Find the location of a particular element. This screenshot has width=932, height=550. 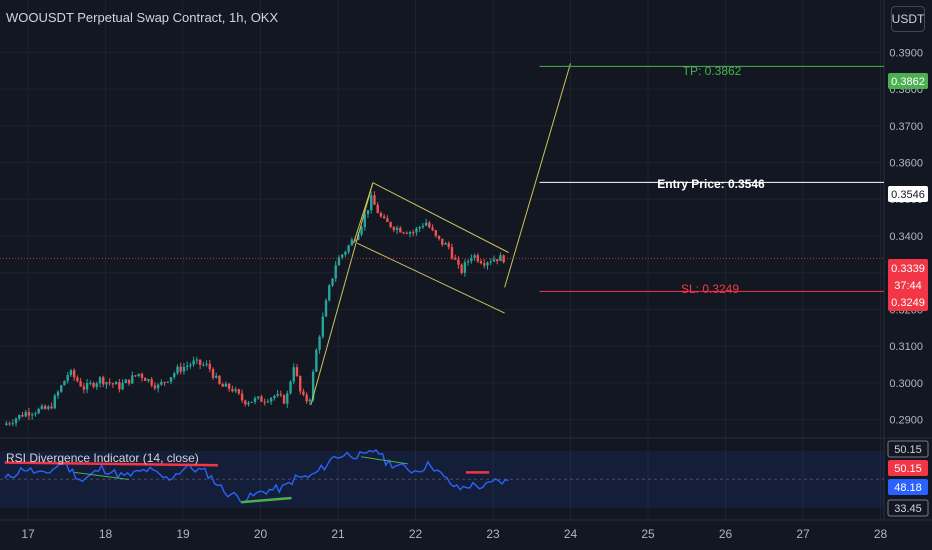

tp-price-tag: 0.3862 is located at coordinates (908, 81).